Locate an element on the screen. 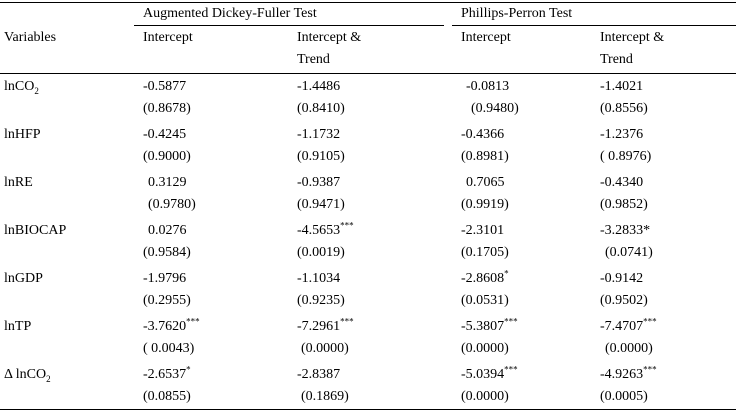 The width and height of the screenshot is (736, 420). pp-trend-header-1: Intercept & is located at coordinates (632, 37).